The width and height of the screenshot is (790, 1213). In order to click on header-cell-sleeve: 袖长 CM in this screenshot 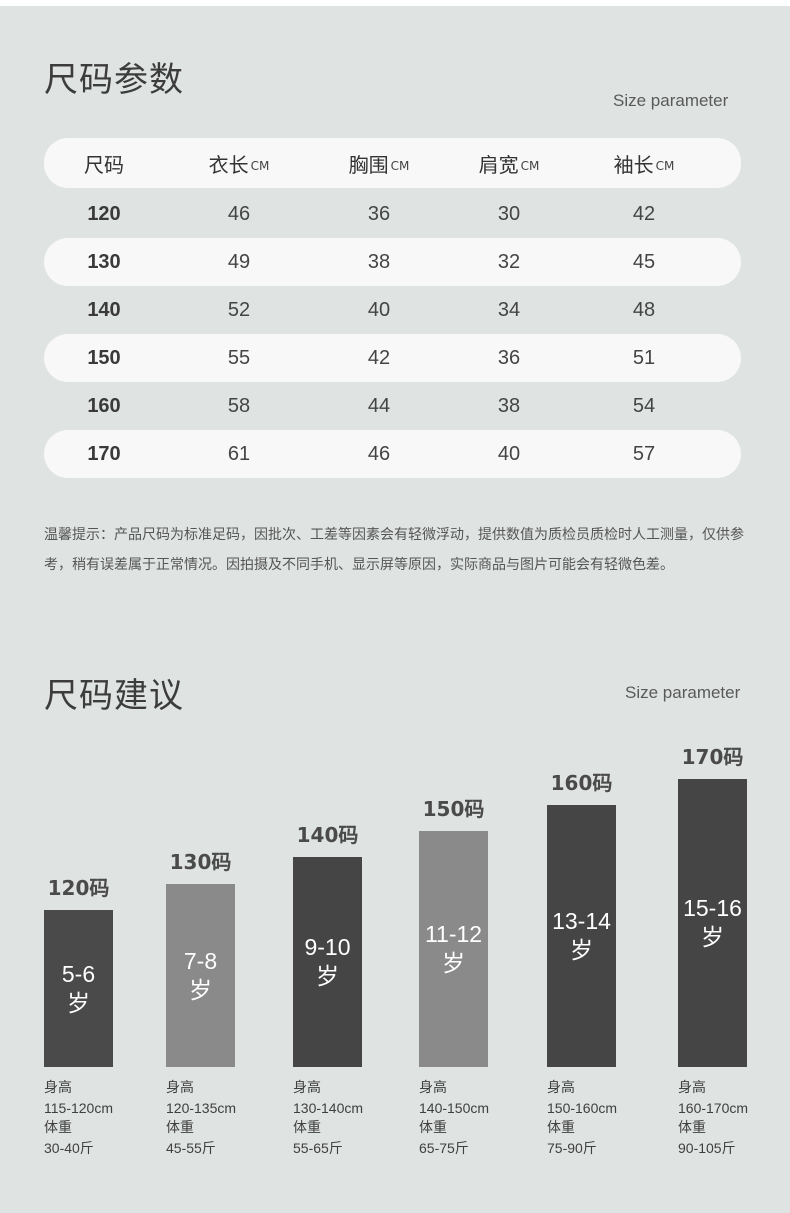, I will do `click(644, 163)`.